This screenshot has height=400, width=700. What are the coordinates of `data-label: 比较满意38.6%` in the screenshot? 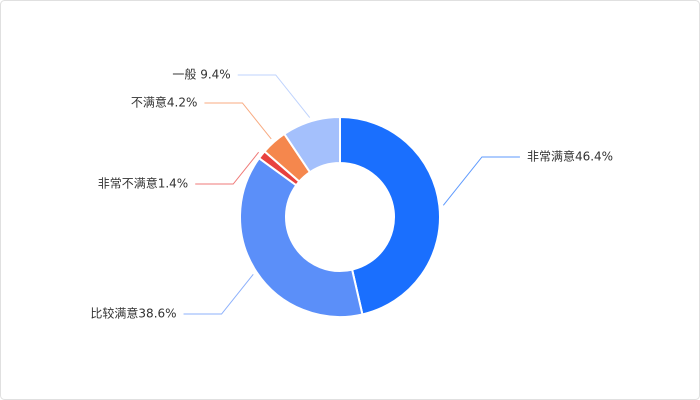 It's located at (133, 313).